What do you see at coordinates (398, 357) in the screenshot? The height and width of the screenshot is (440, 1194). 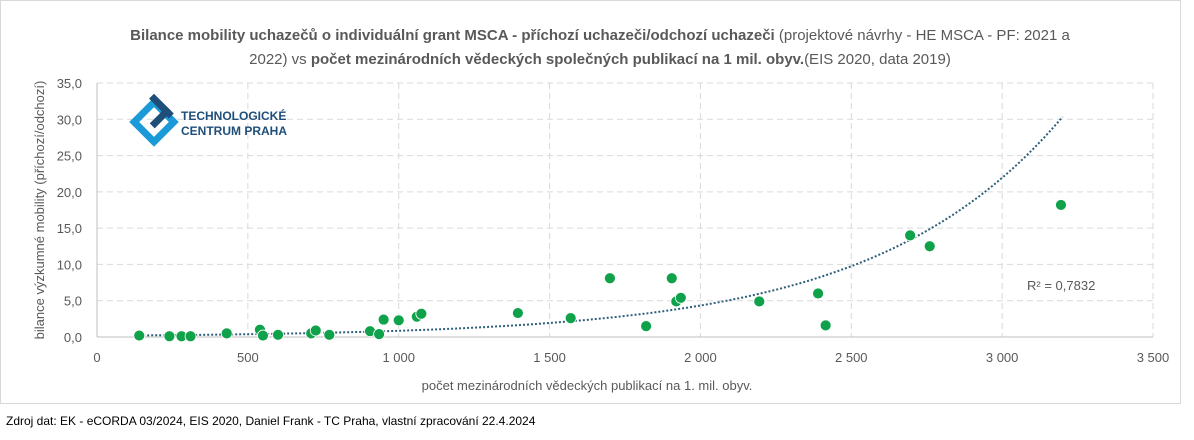 I see `x-tick-label: 1 000` at bounding box center [398, 357].